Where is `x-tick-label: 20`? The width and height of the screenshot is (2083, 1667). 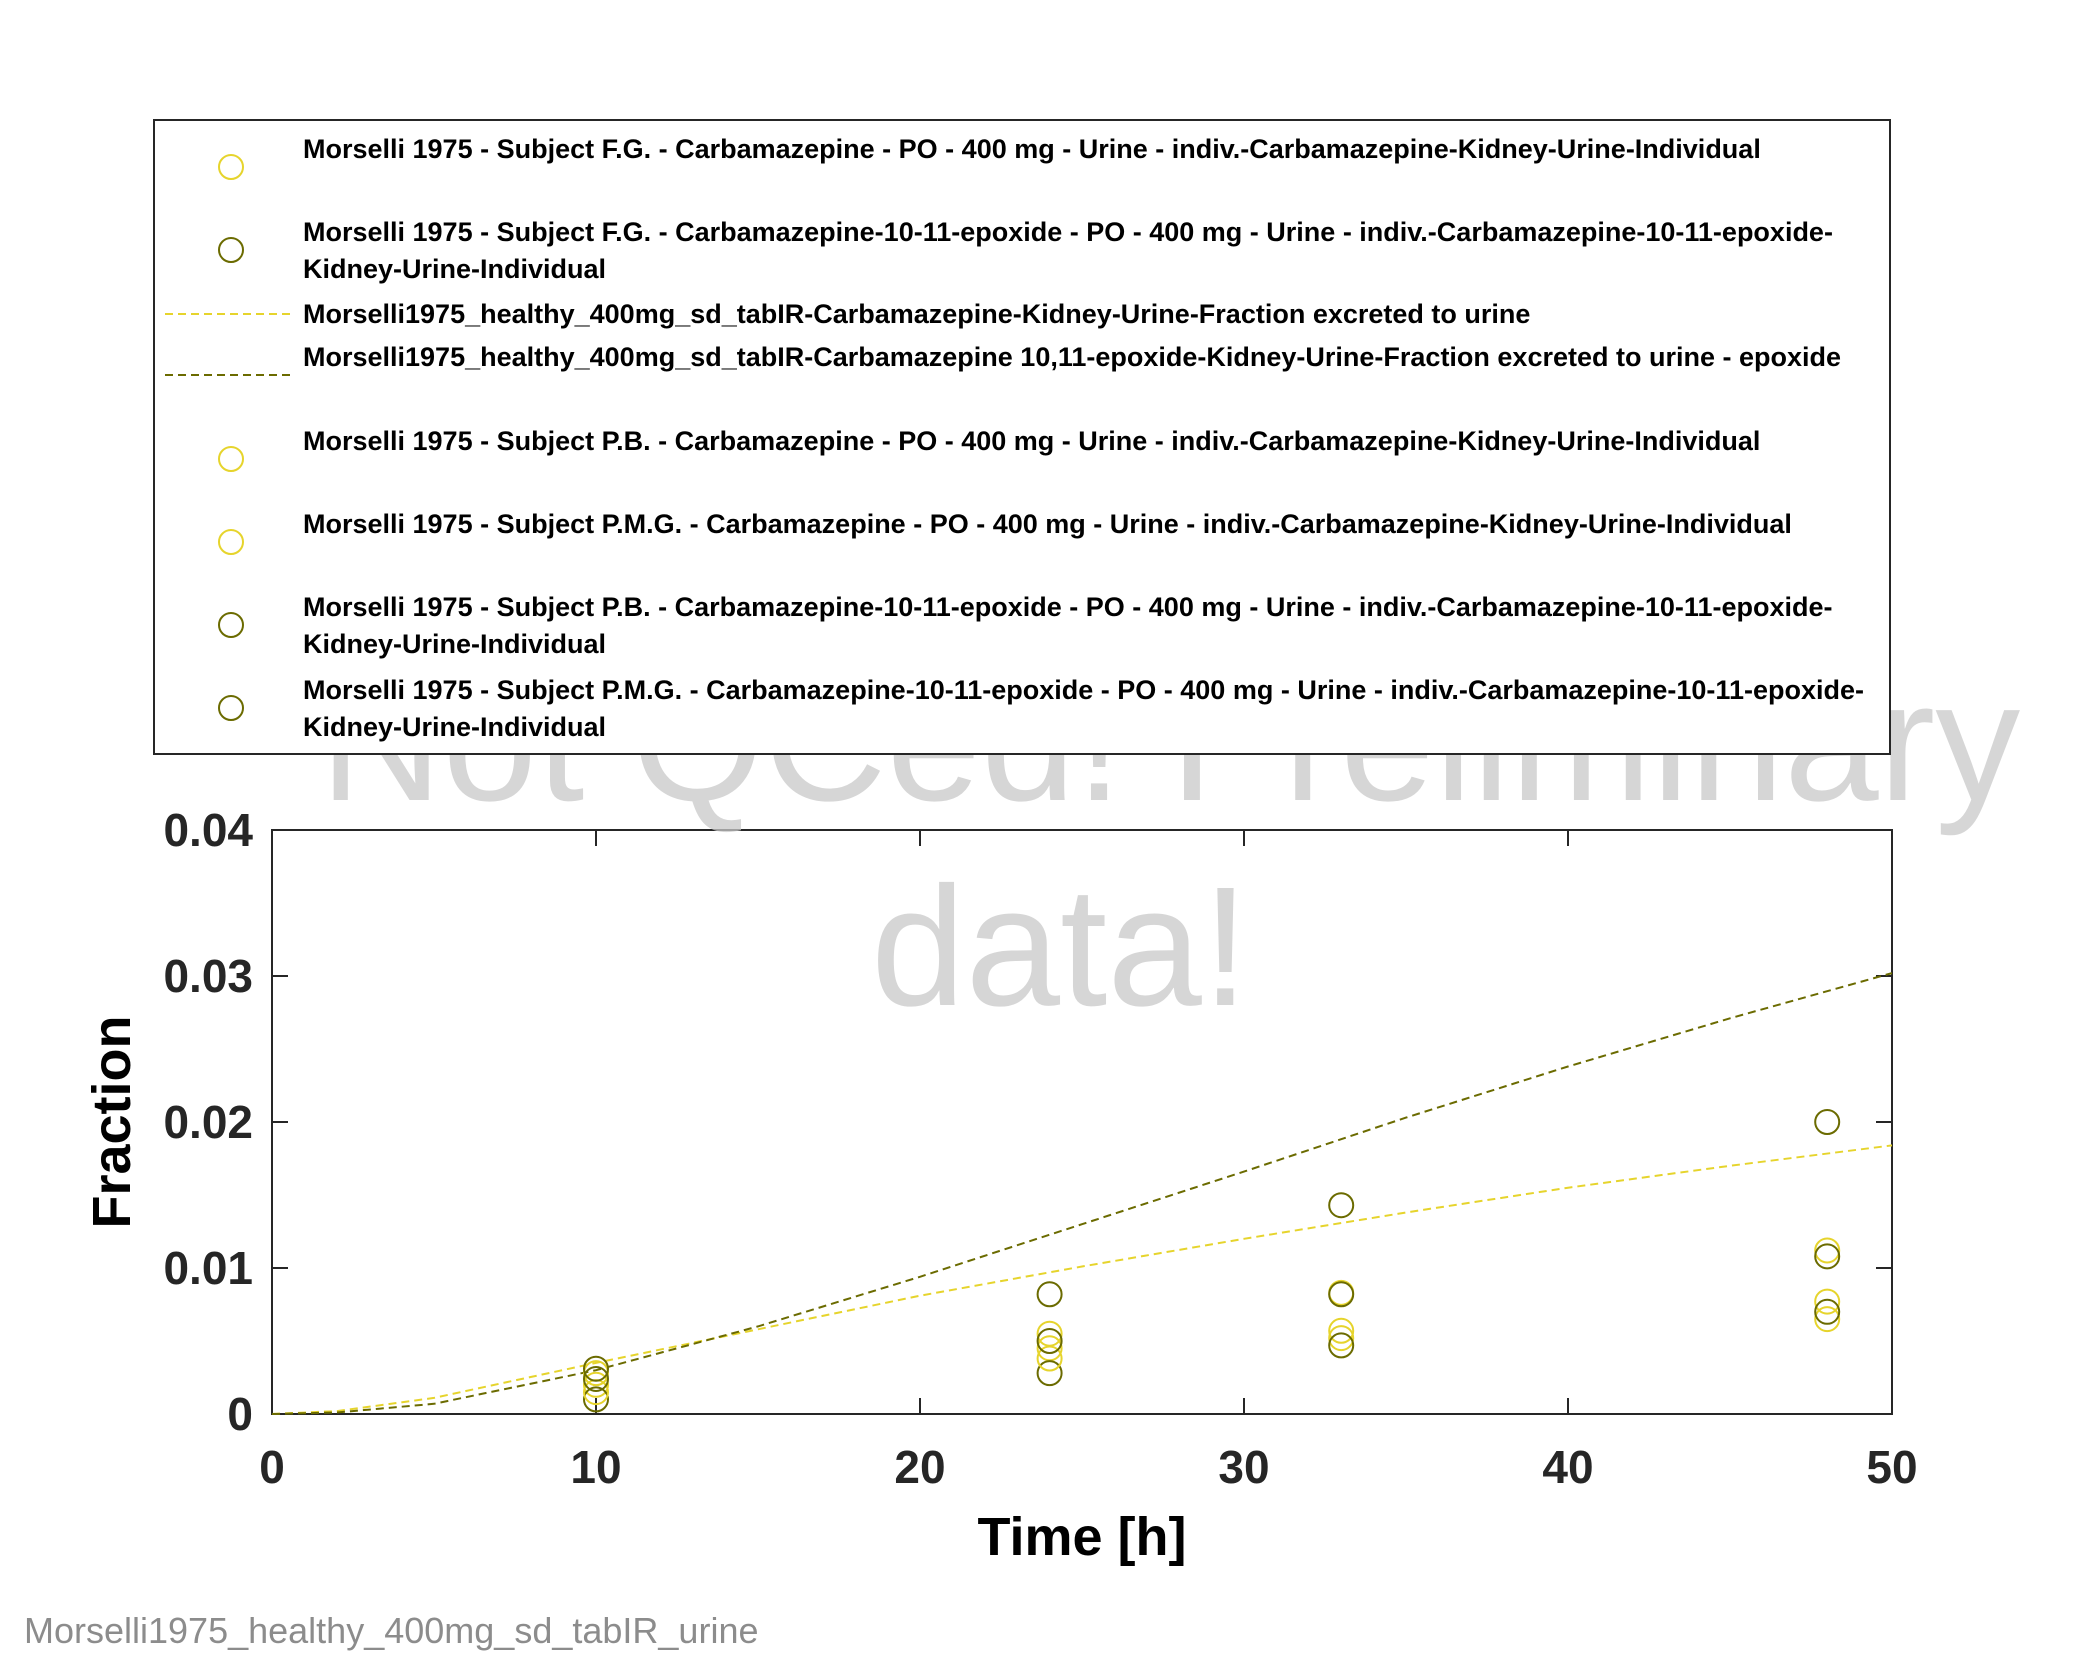 x-tick-label: 20 is located at coordinates (919, 1467).